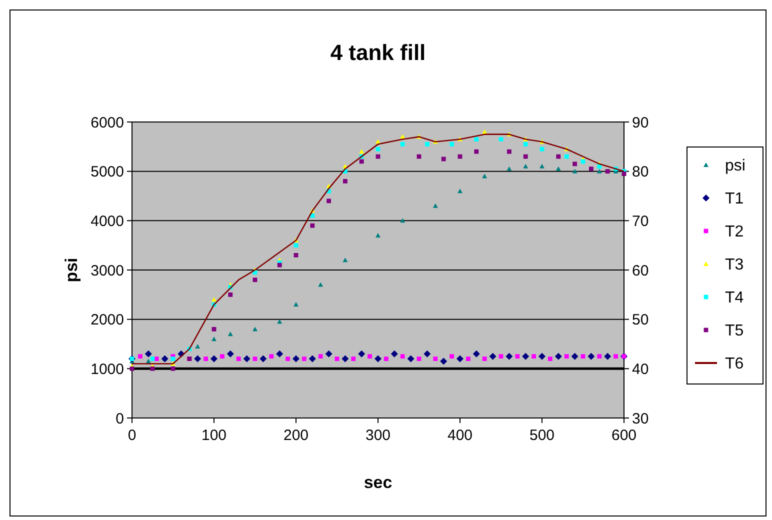 The width and height of the screenshot is (772, 520). I want to click on x-tick-label: 0, so click(132, 435).